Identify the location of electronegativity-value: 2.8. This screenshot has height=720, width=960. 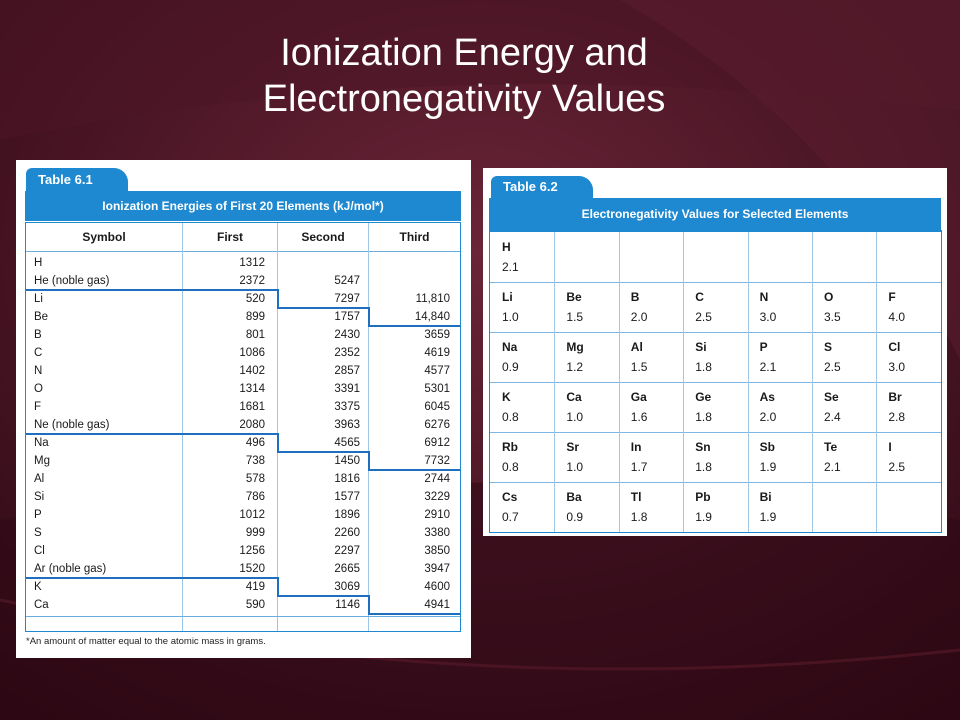
(897, 417).